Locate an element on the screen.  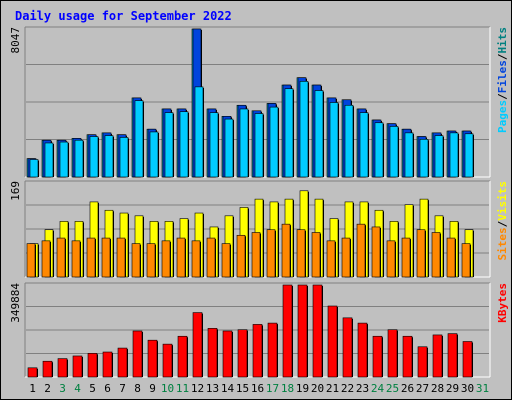
day-label: 9 is located at coordinates (152, 388).